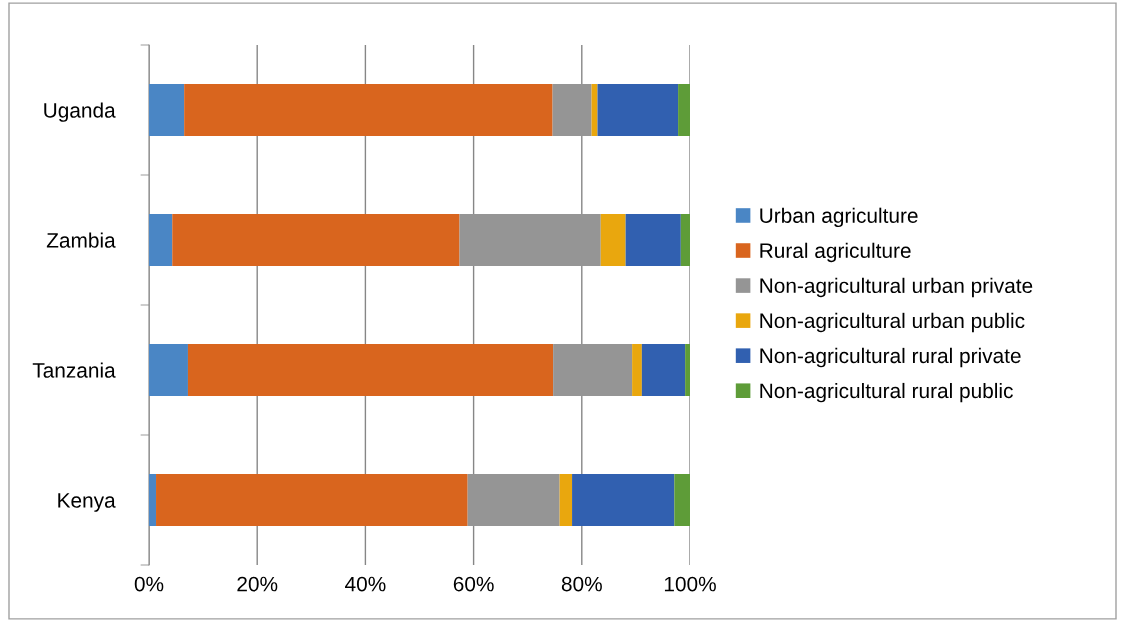 The height and width of the screenshot is (622, 1125). What do you see at coordinates (74, 370) in the screenshot?
I see `y-tick-label: Tanzania` at bounding box center [74, 370].